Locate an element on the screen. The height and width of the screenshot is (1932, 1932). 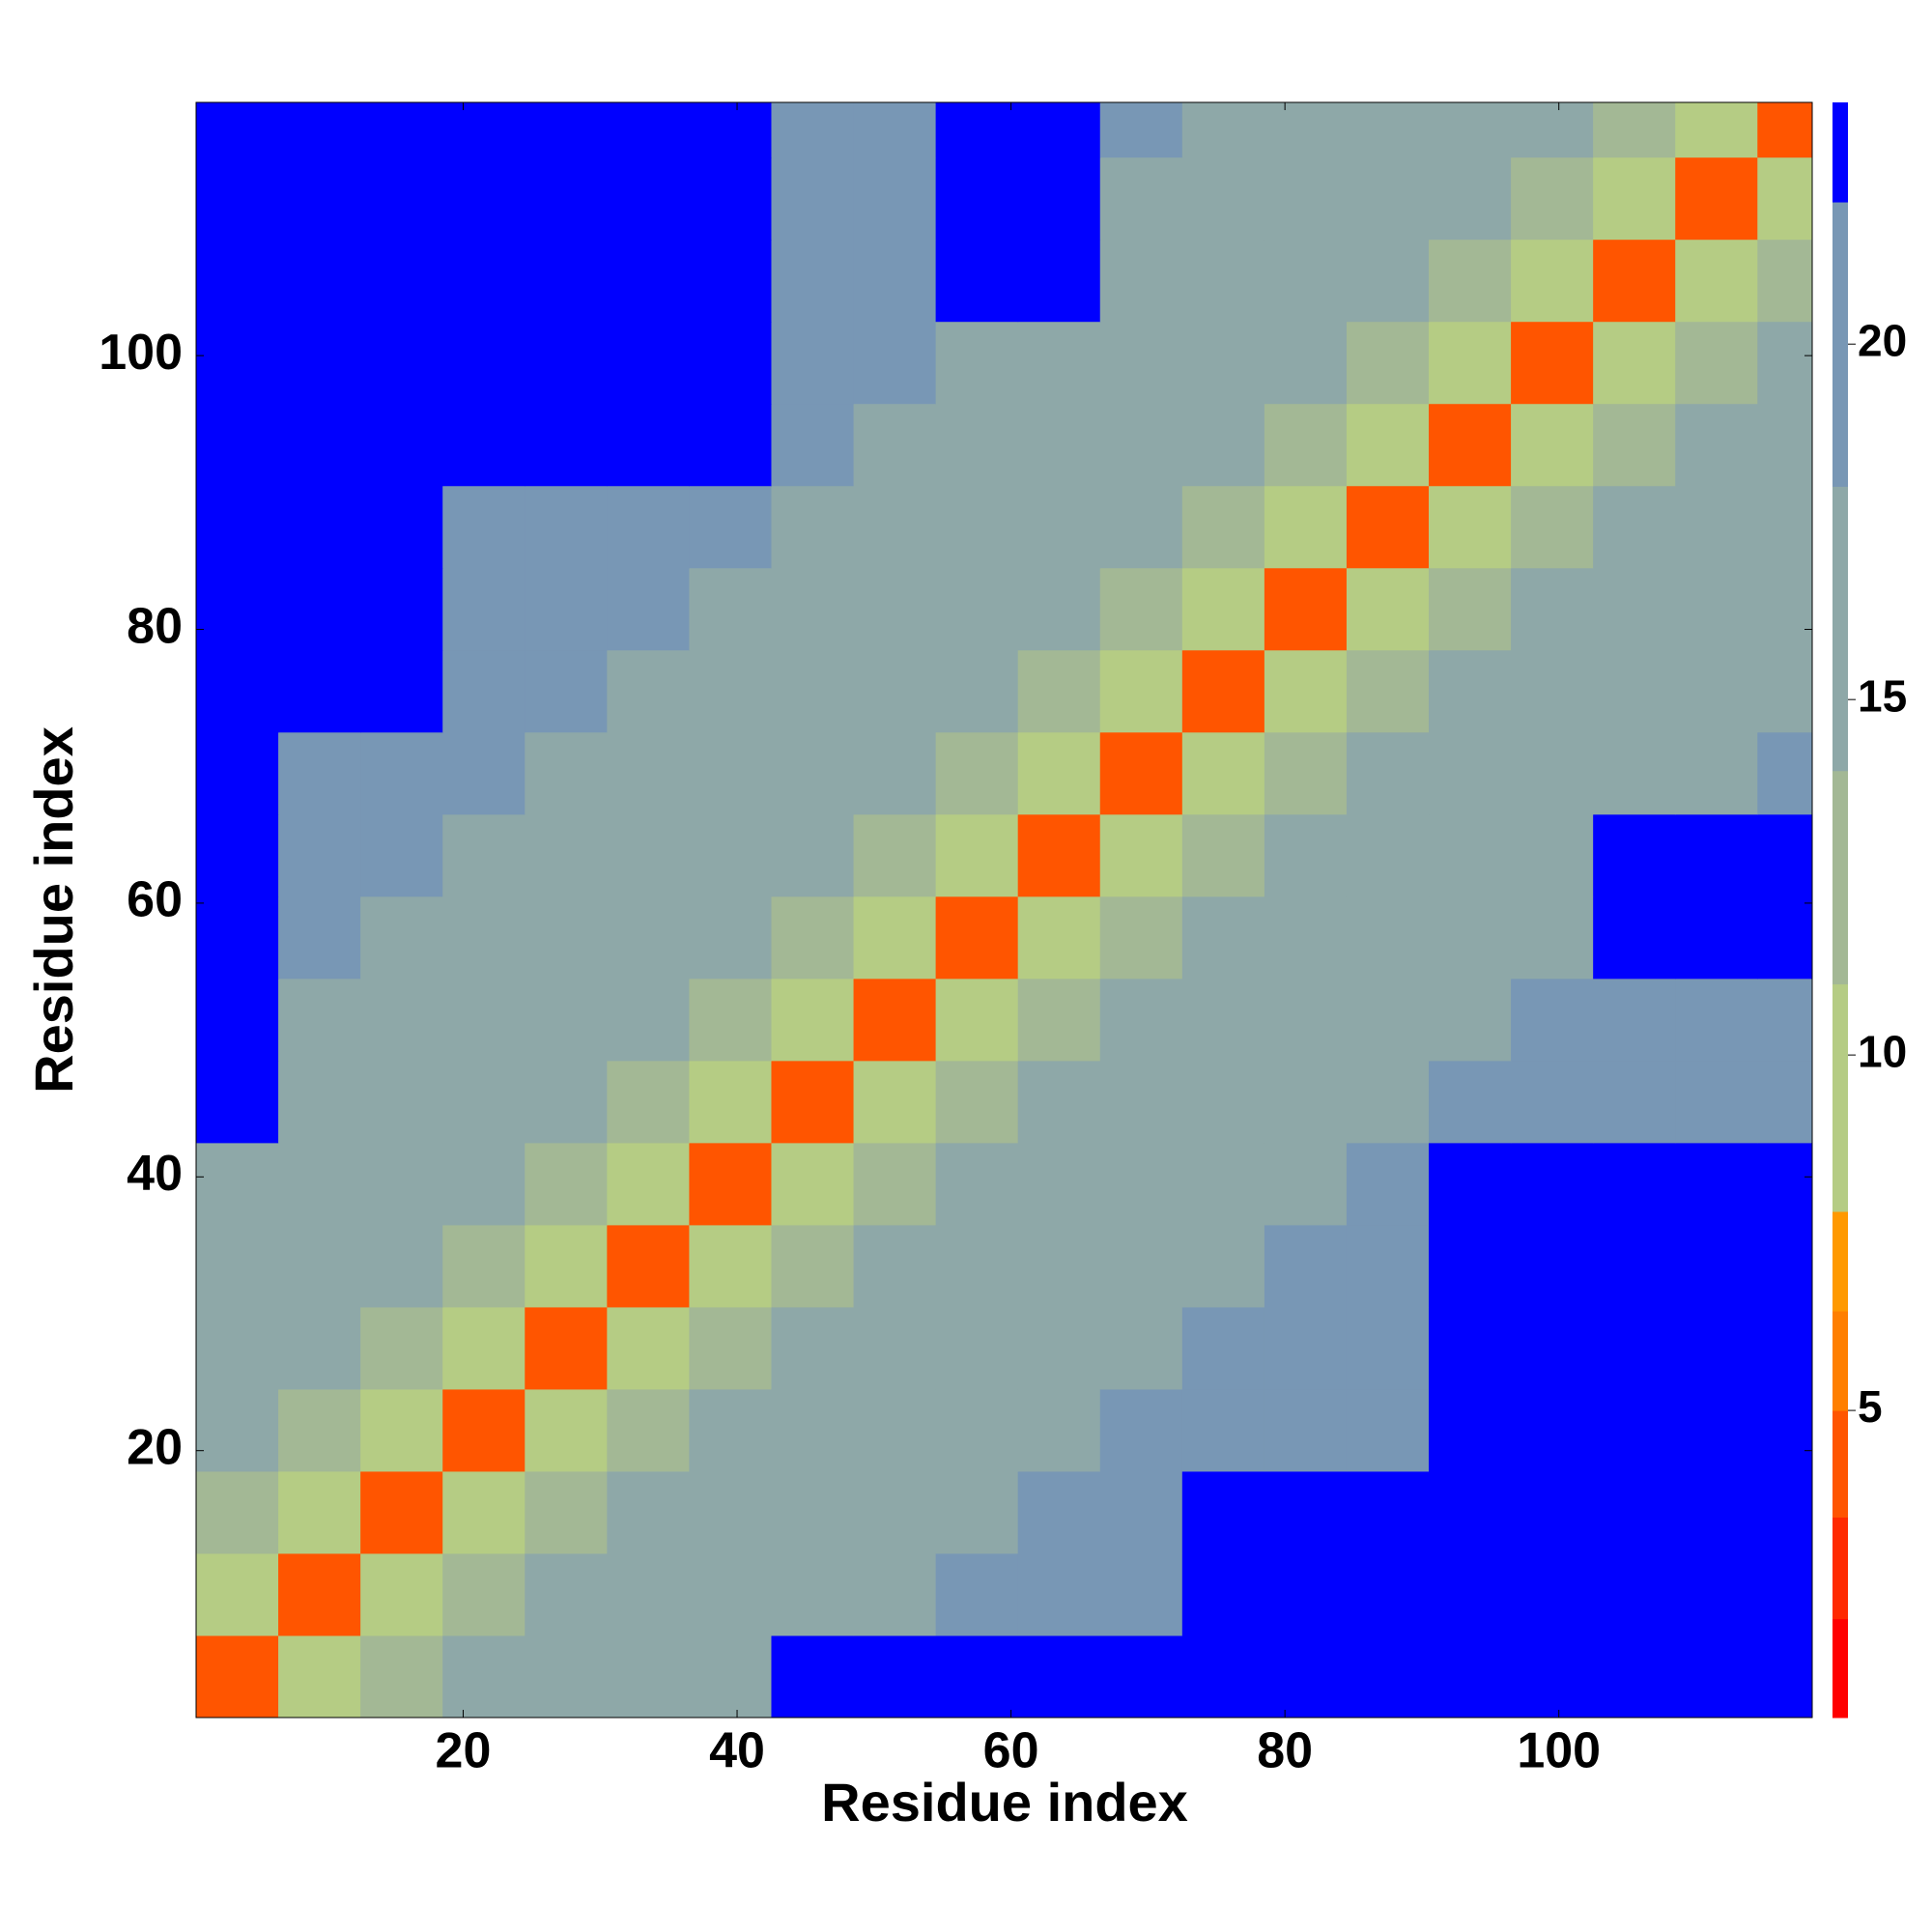
colorbar-tick-label: 5 is located at coordinates (1870, 1406).